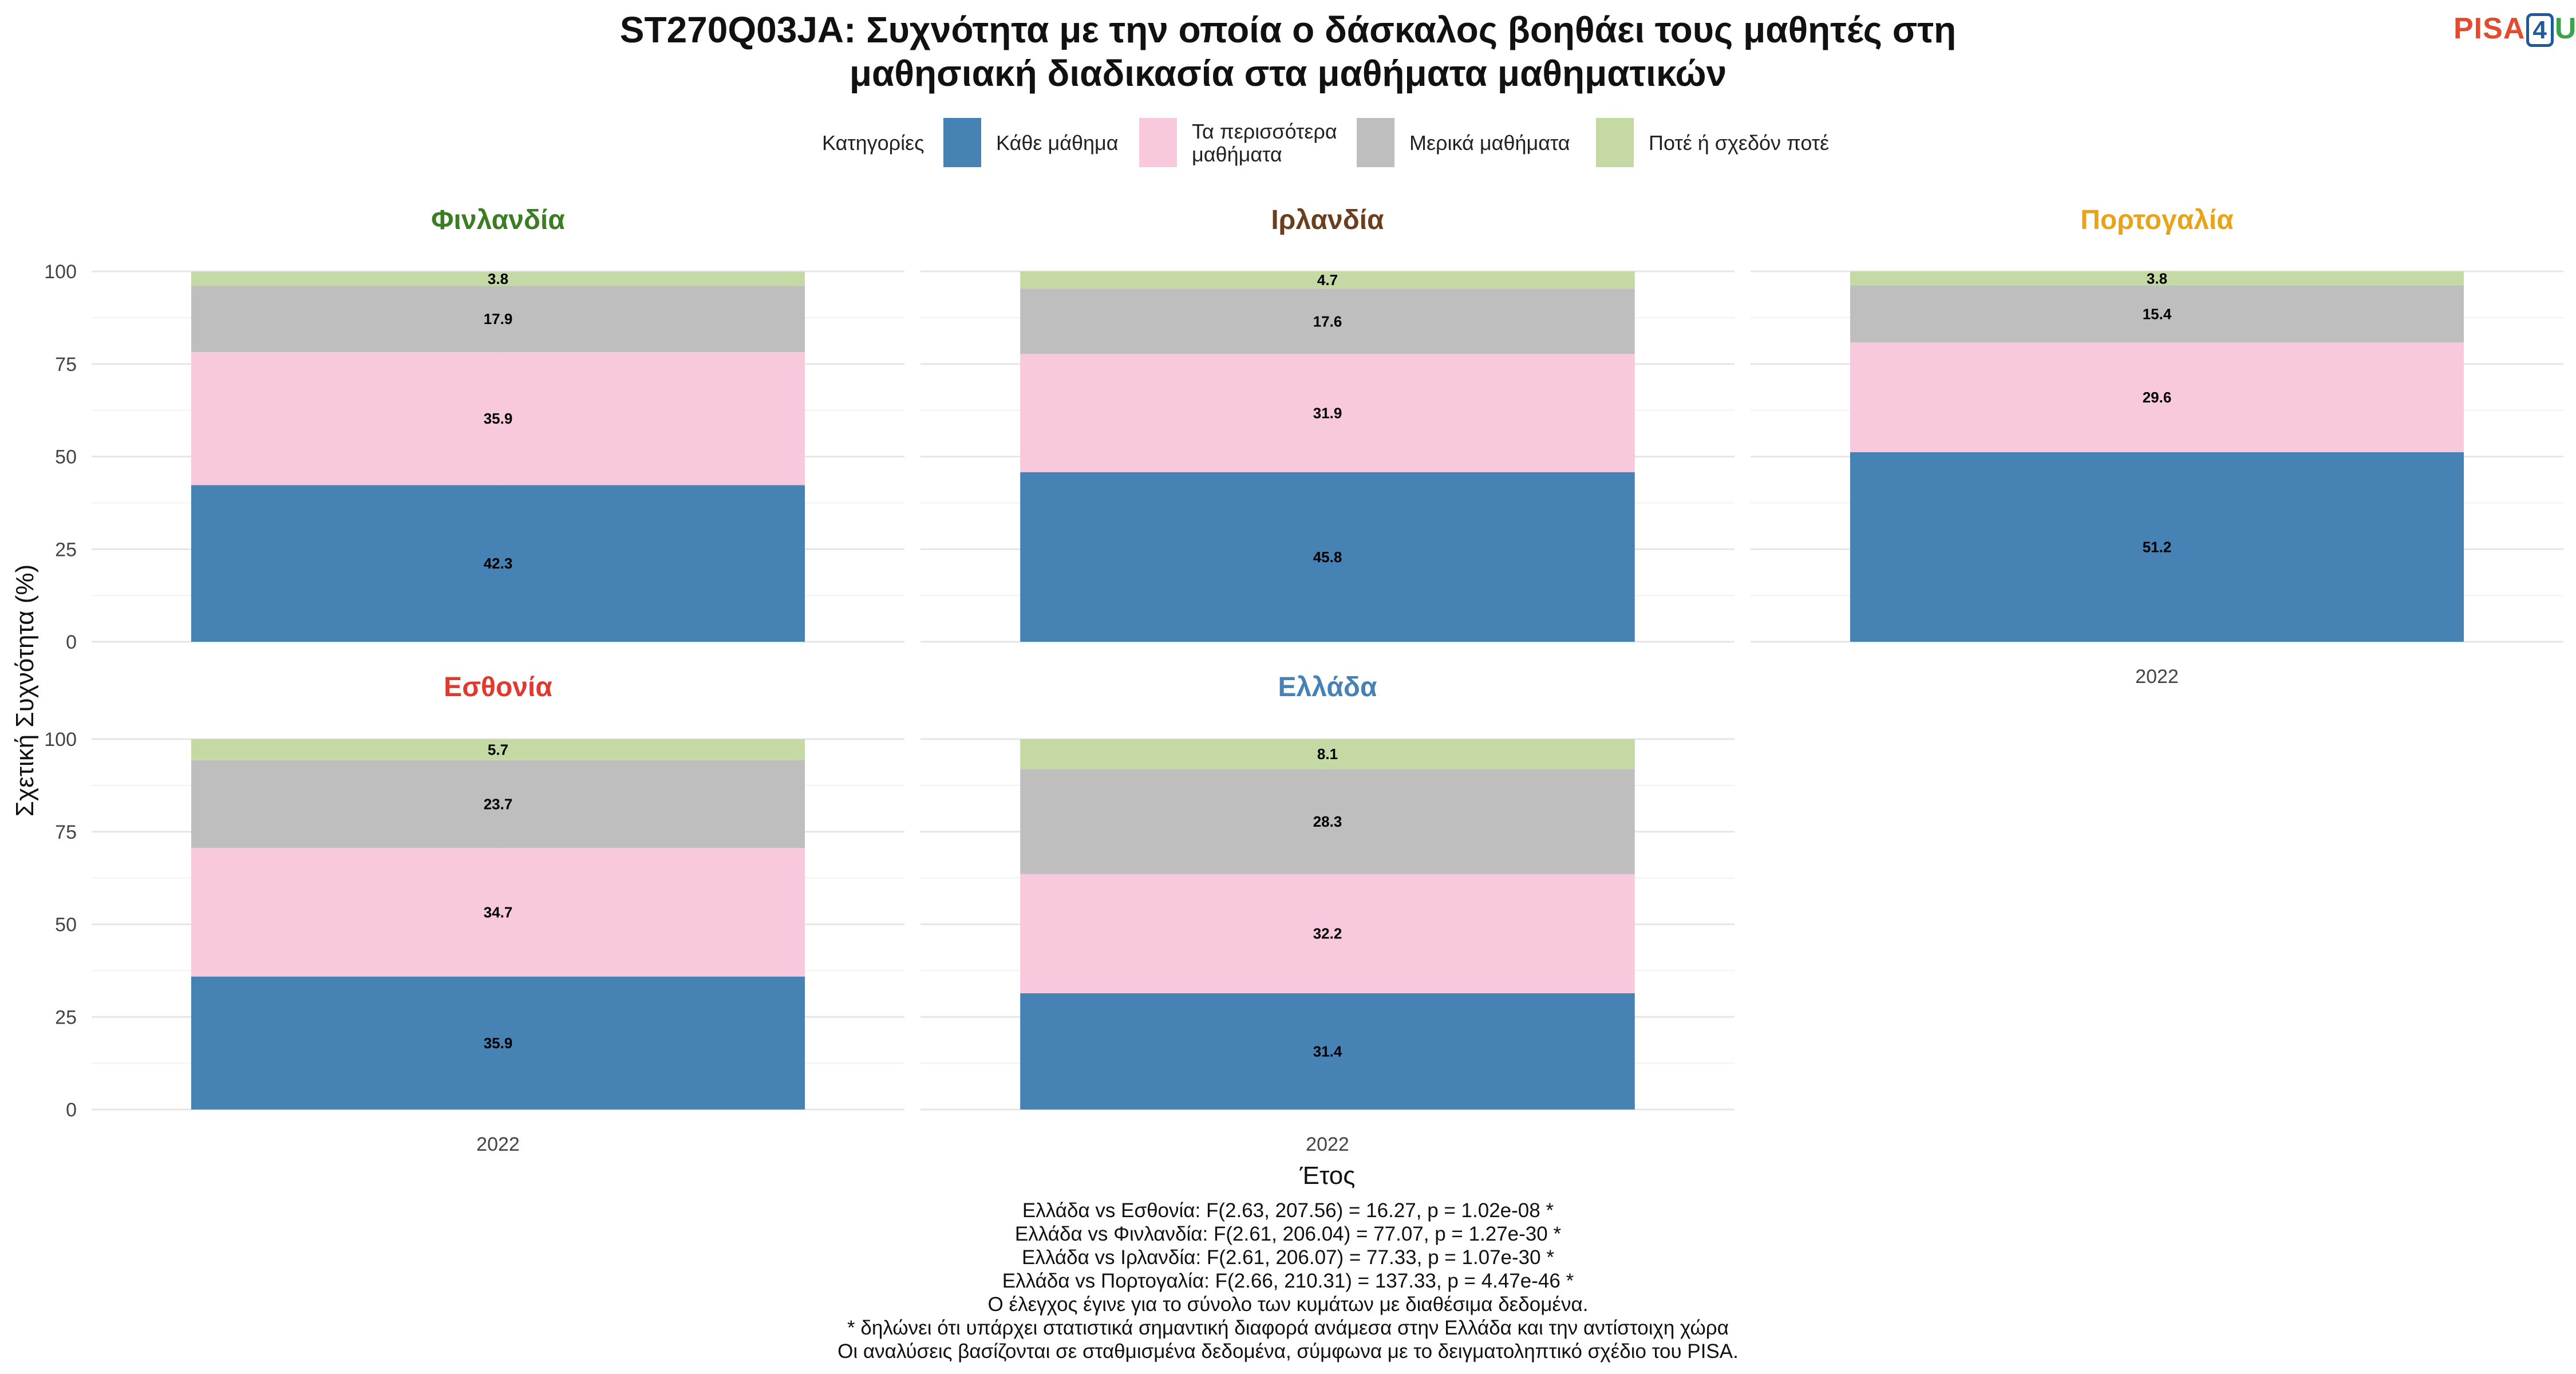  I want to click on pisa4u-logo: PISA 4 U, so click(2514, 30).